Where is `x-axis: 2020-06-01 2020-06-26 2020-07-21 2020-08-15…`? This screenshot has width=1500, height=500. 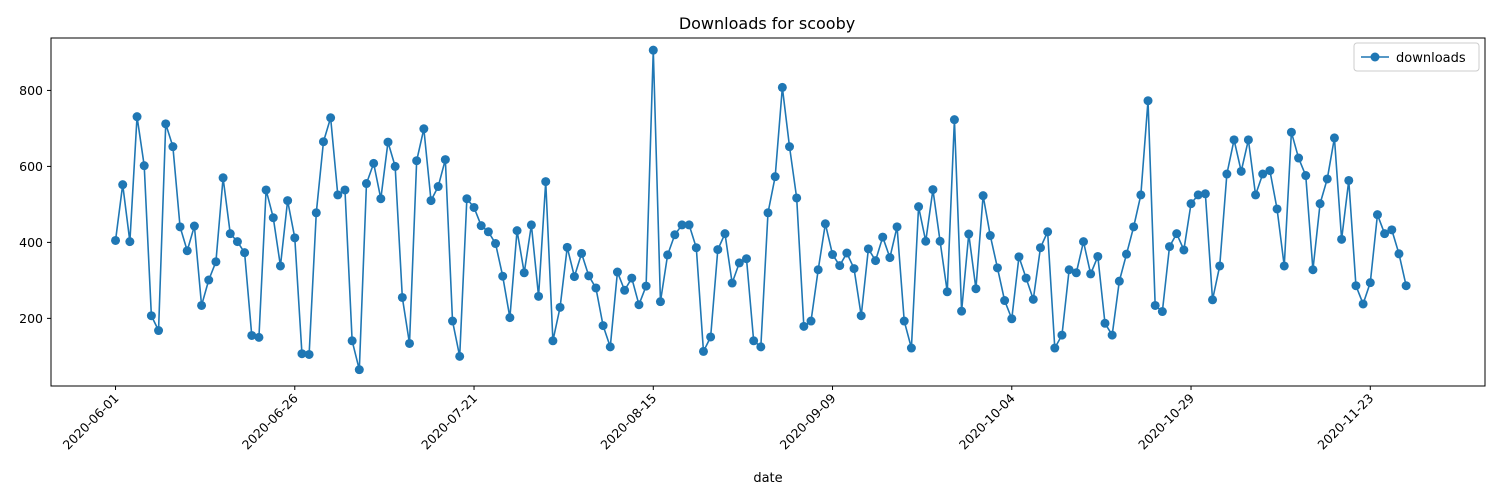
x-axis: 2020-06-01 2020-06-26 2020-07-21 2020-08-15… is located at coordinates (718, 419).